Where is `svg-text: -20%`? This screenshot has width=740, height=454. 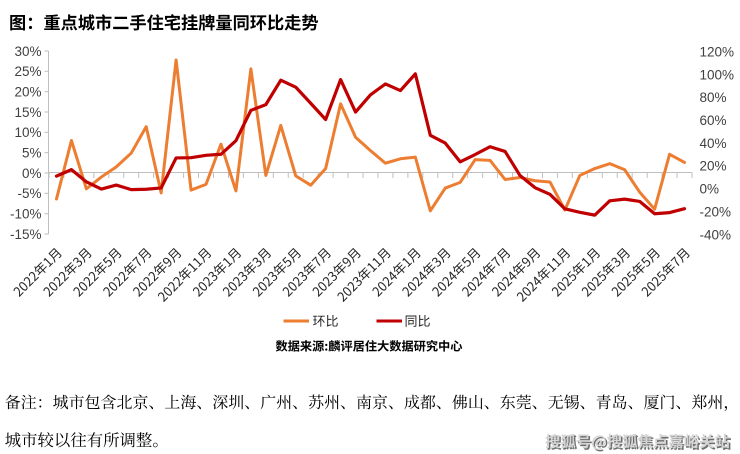 svg-text: -20% is located at coordinates (716, 211).